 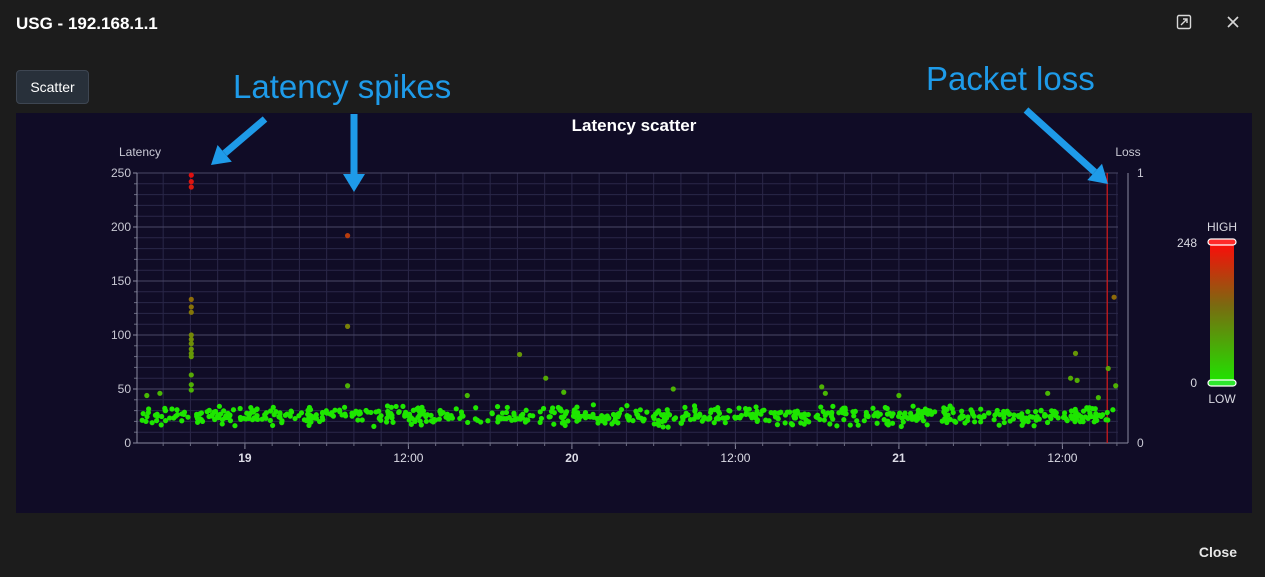 What do you see at coordinates (1233, 22) in the screenshot?
I see `close-window-button` at bounding box center [1233, 22].